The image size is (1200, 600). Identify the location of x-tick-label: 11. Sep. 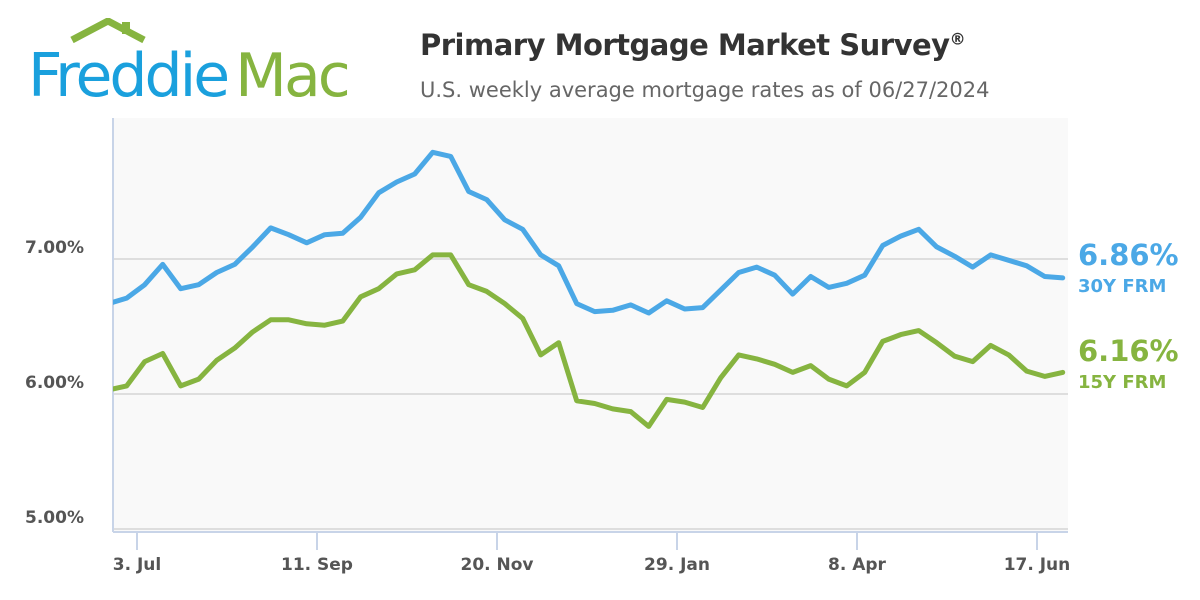
(317, 565).